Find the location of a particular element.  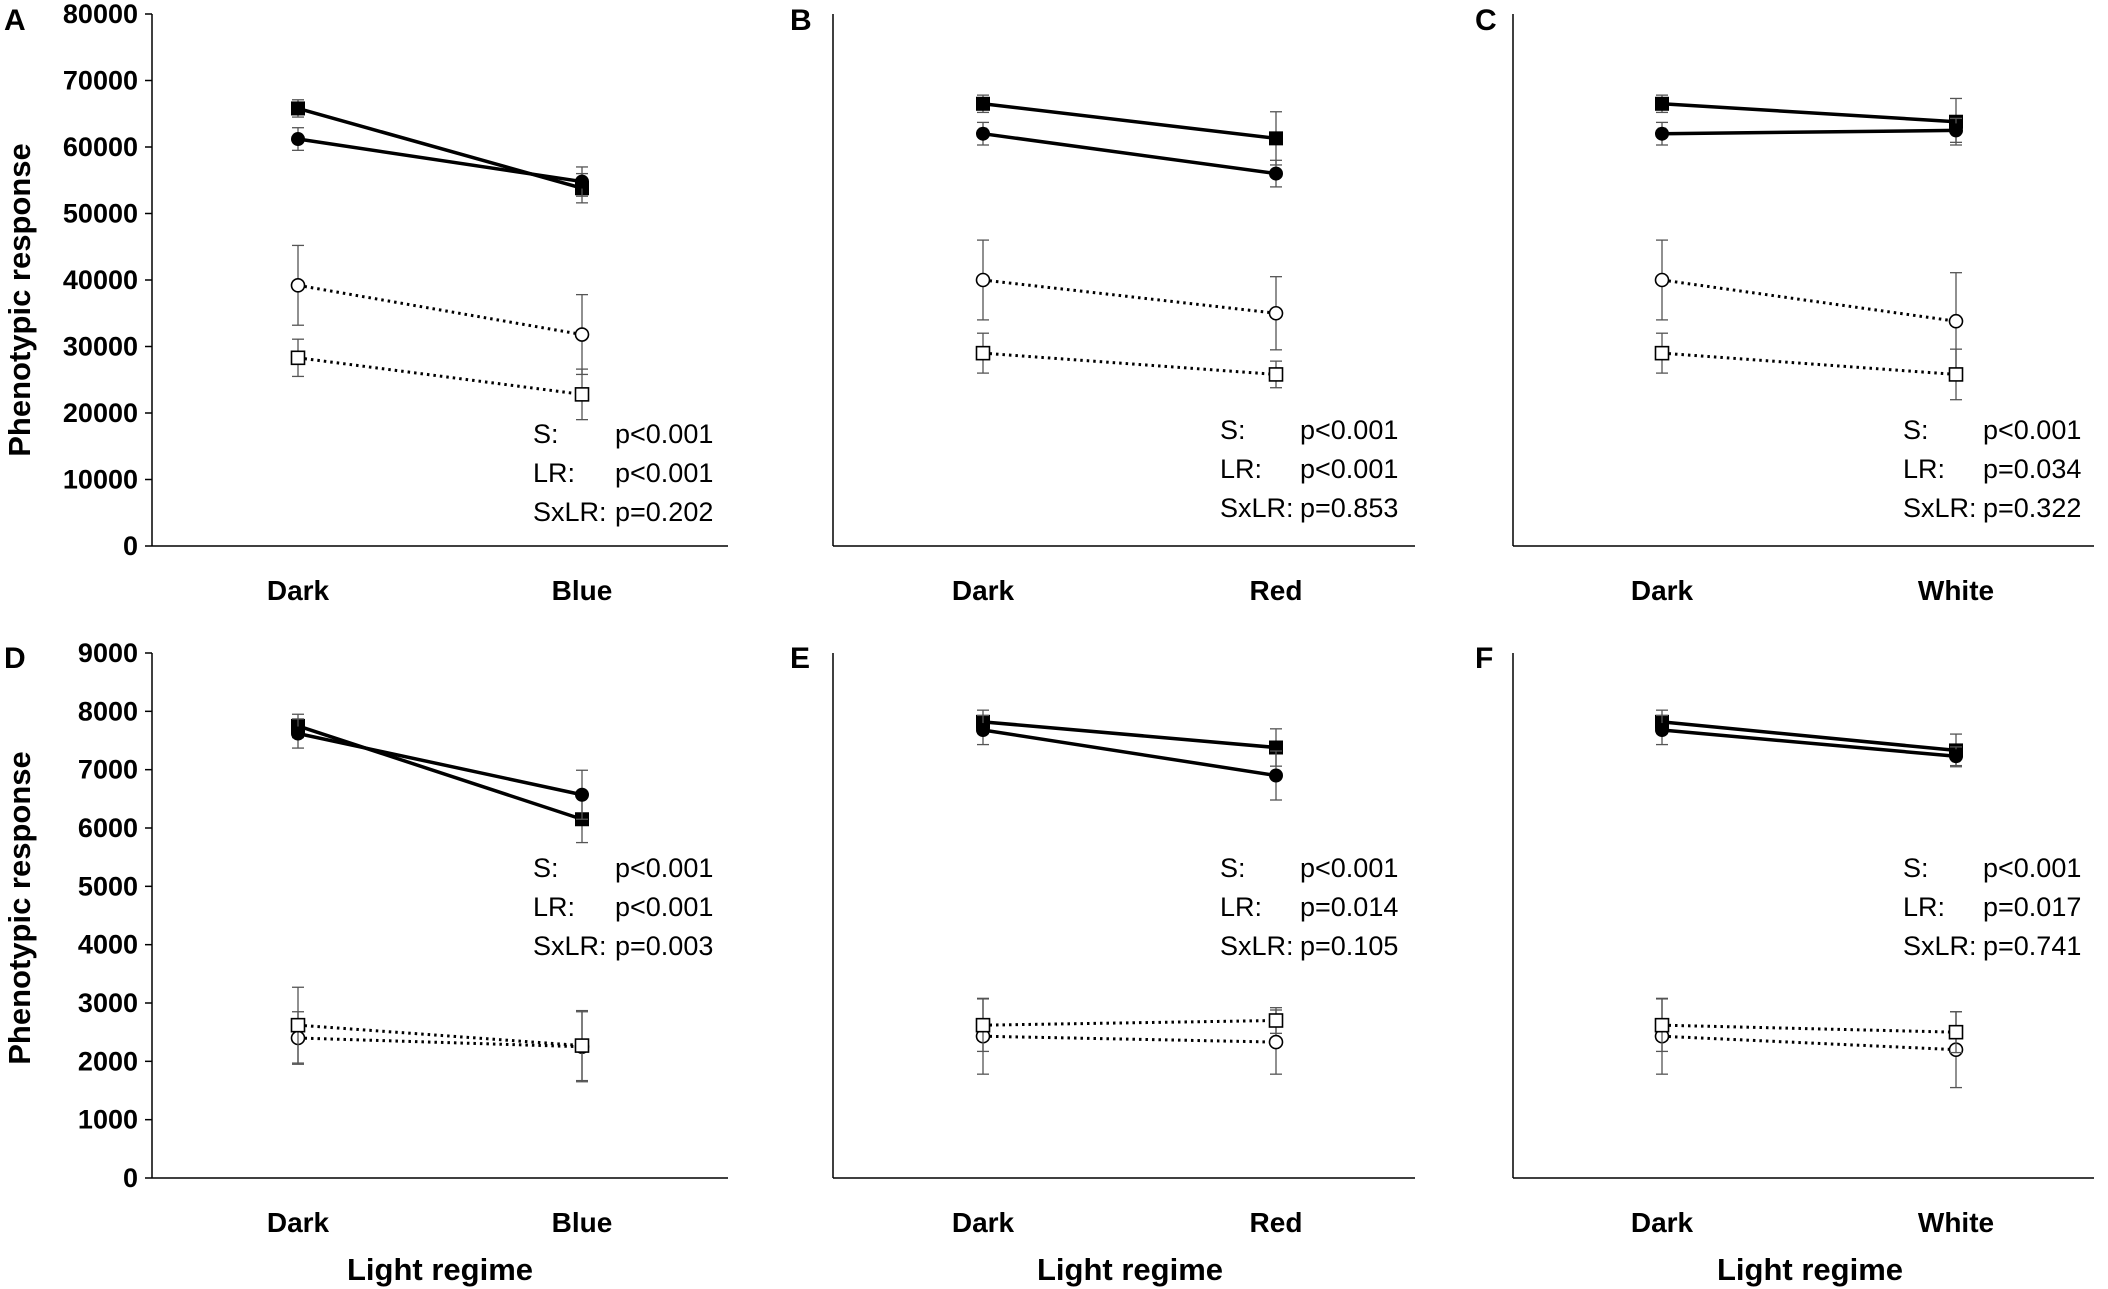

series-filled-square-a is located at coordinates (440, 151).